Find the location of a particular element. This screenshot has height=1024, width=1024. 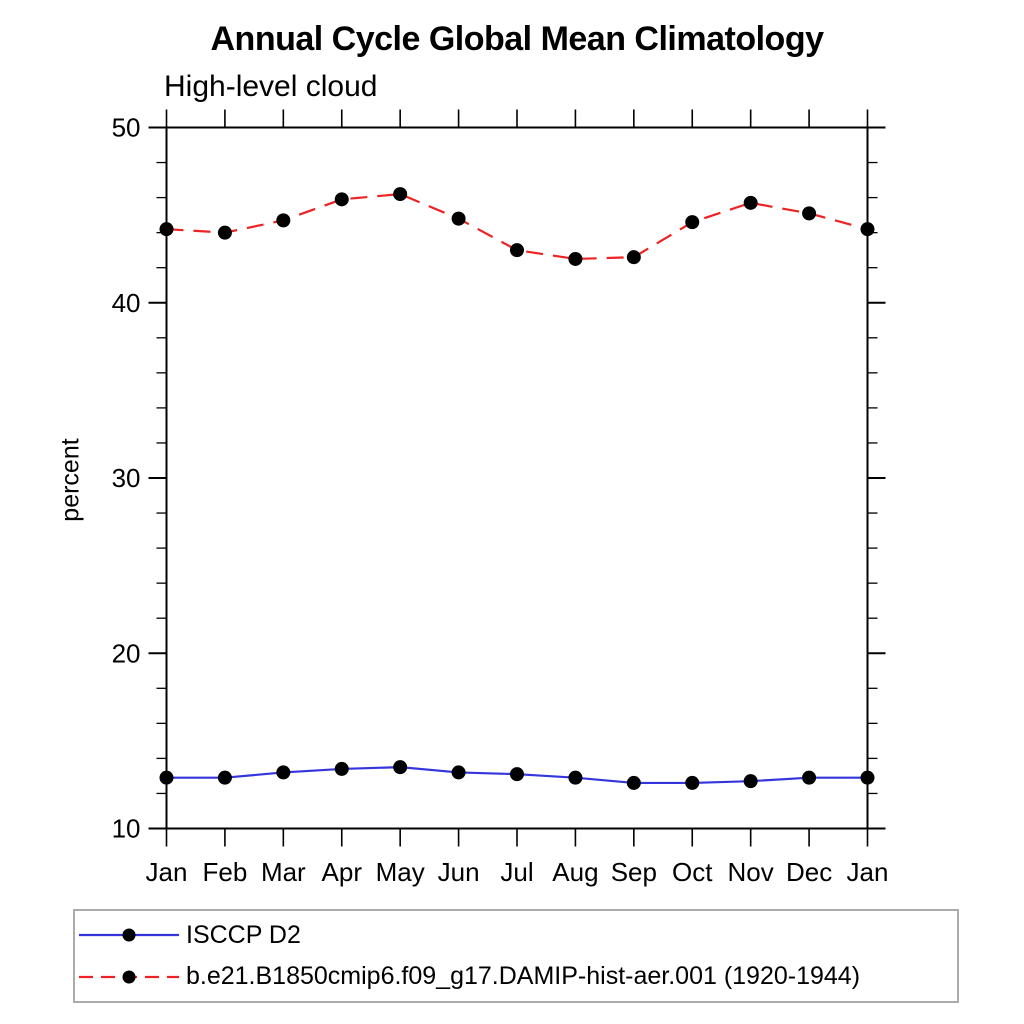

x-tick-label: Oct is located at coordinates (692, 872).